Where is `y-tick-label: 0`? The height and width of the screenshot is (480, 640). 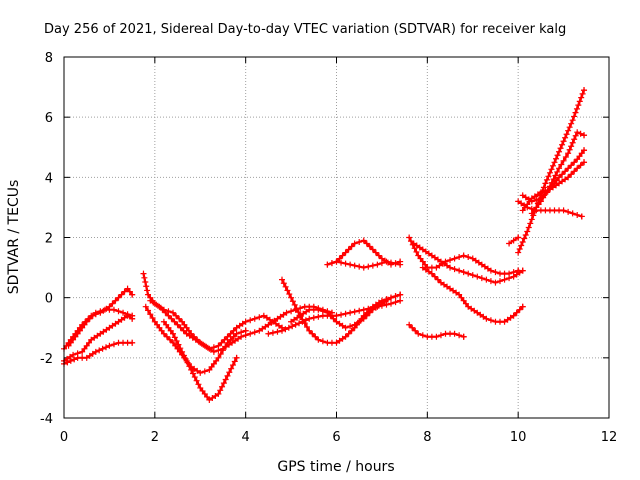
y-tick-label: 0 is located at coordinates (49, 299).